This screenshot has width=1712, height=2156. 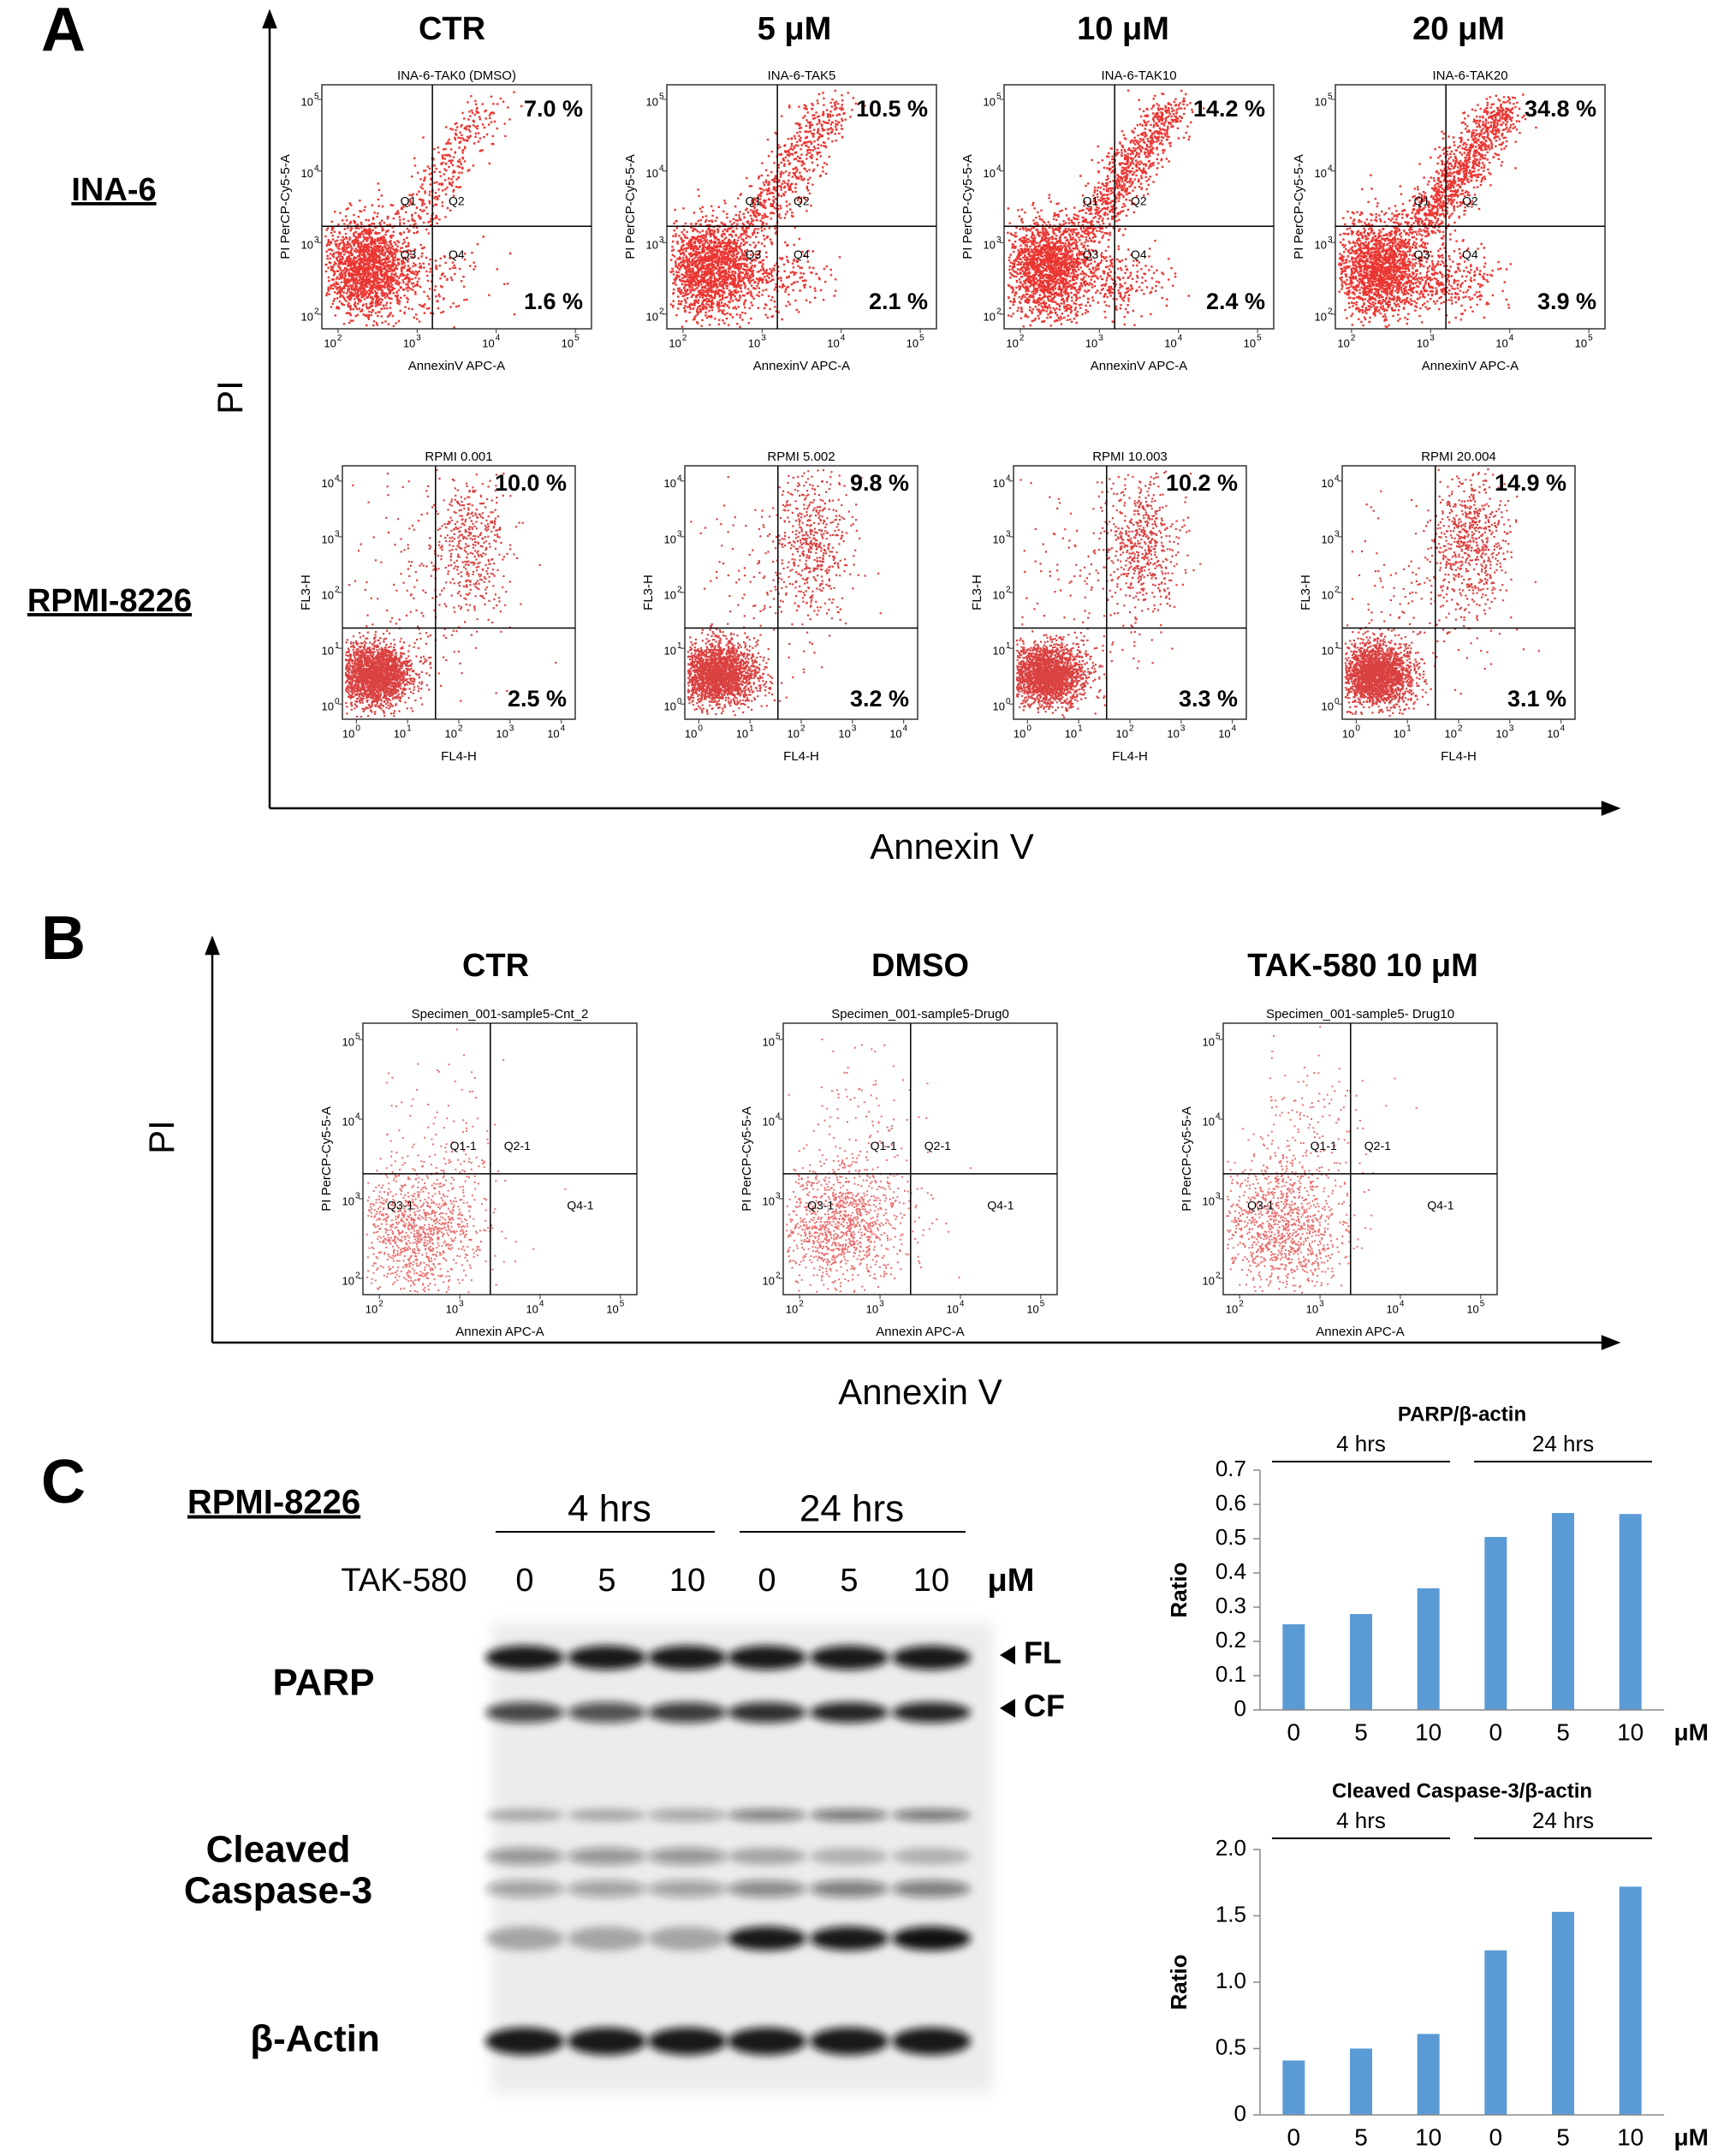 I want to click on band-label: FL, so click(x=1042, y=1653).